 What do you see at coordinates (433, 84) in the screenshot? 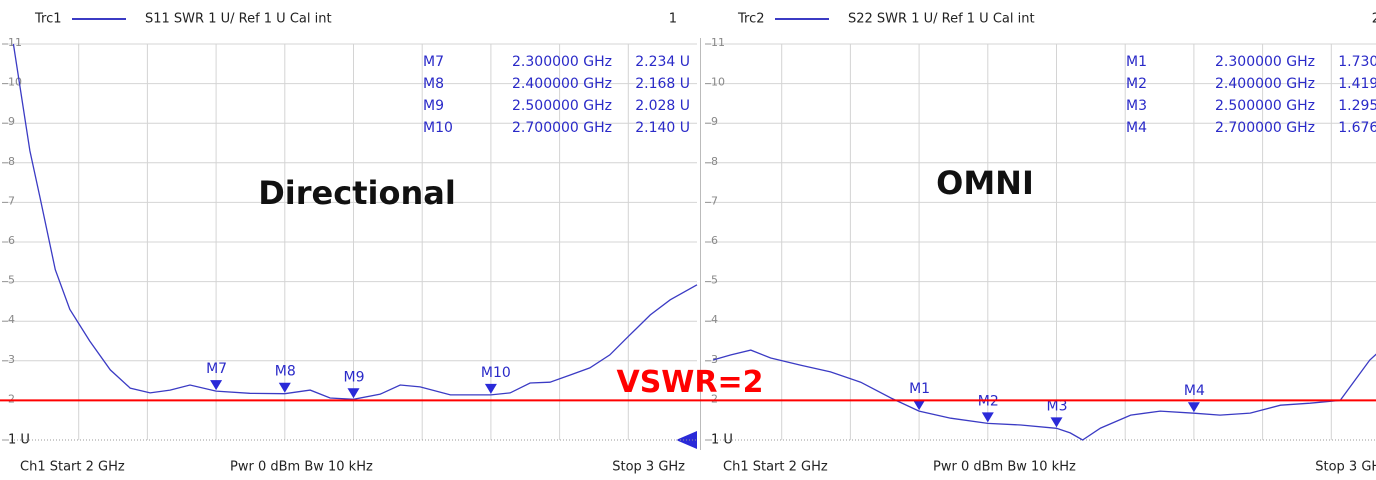
I see `marker-table-name: M8` at bounding box center [433, 84].